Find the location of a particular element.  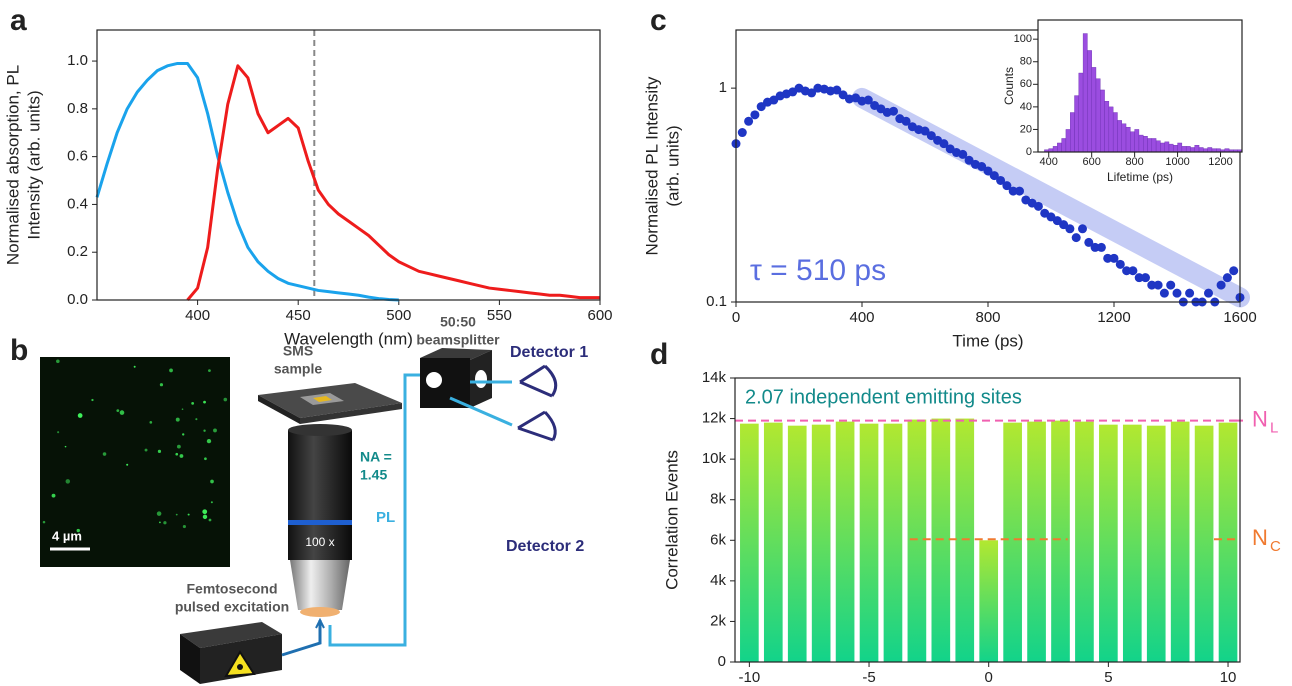

y-tick-label: 12k is located at coordinates (714, 418).